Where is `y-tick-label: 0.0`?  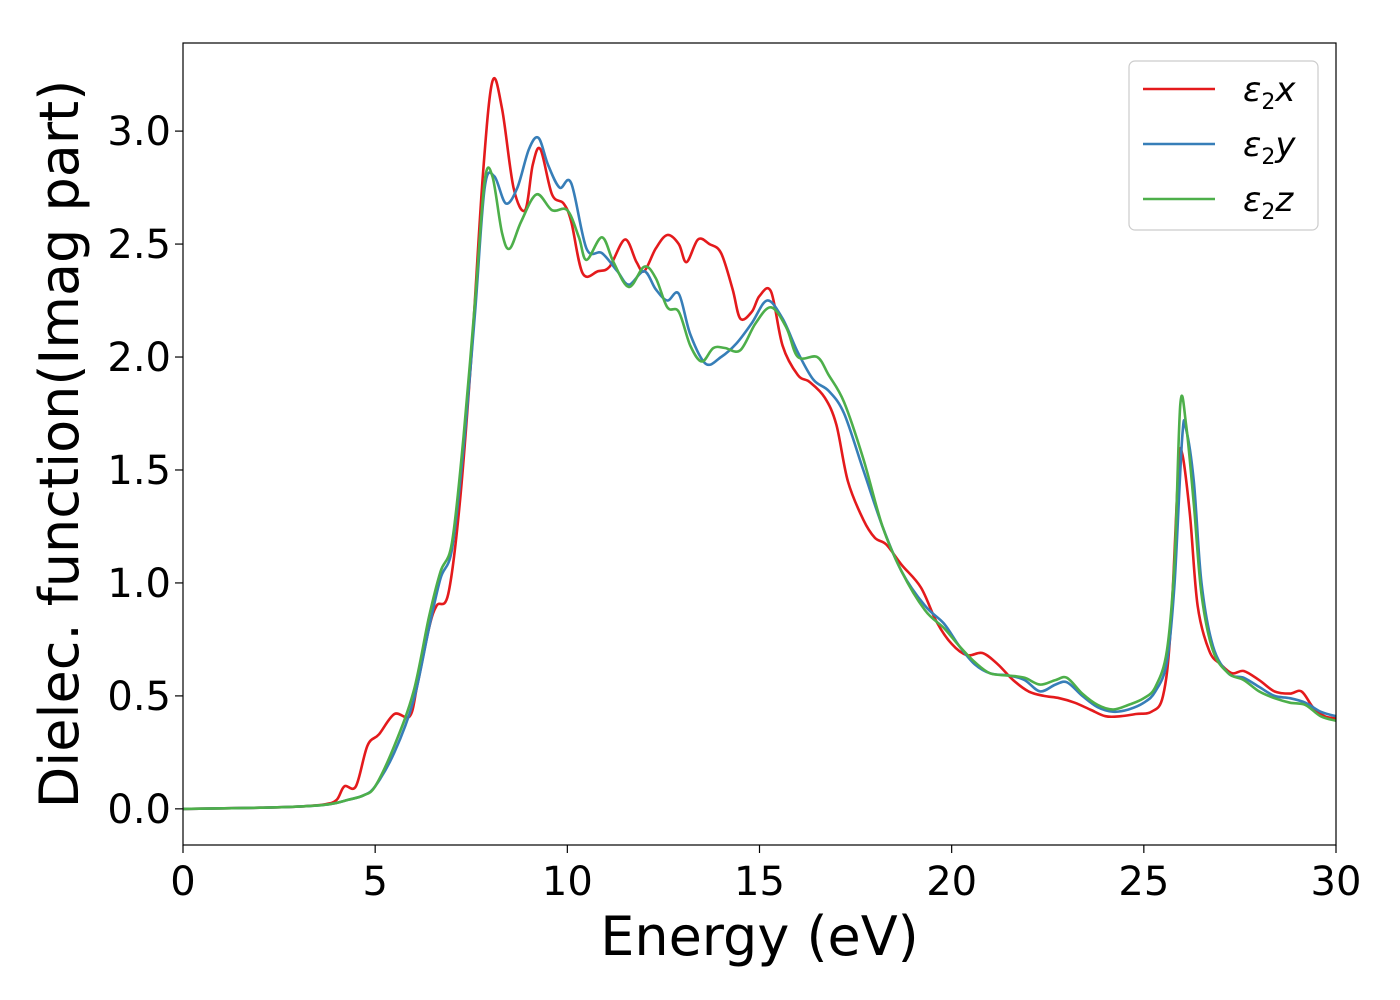
y-tick-label: 0.0 is located at coordinates (139, 810).